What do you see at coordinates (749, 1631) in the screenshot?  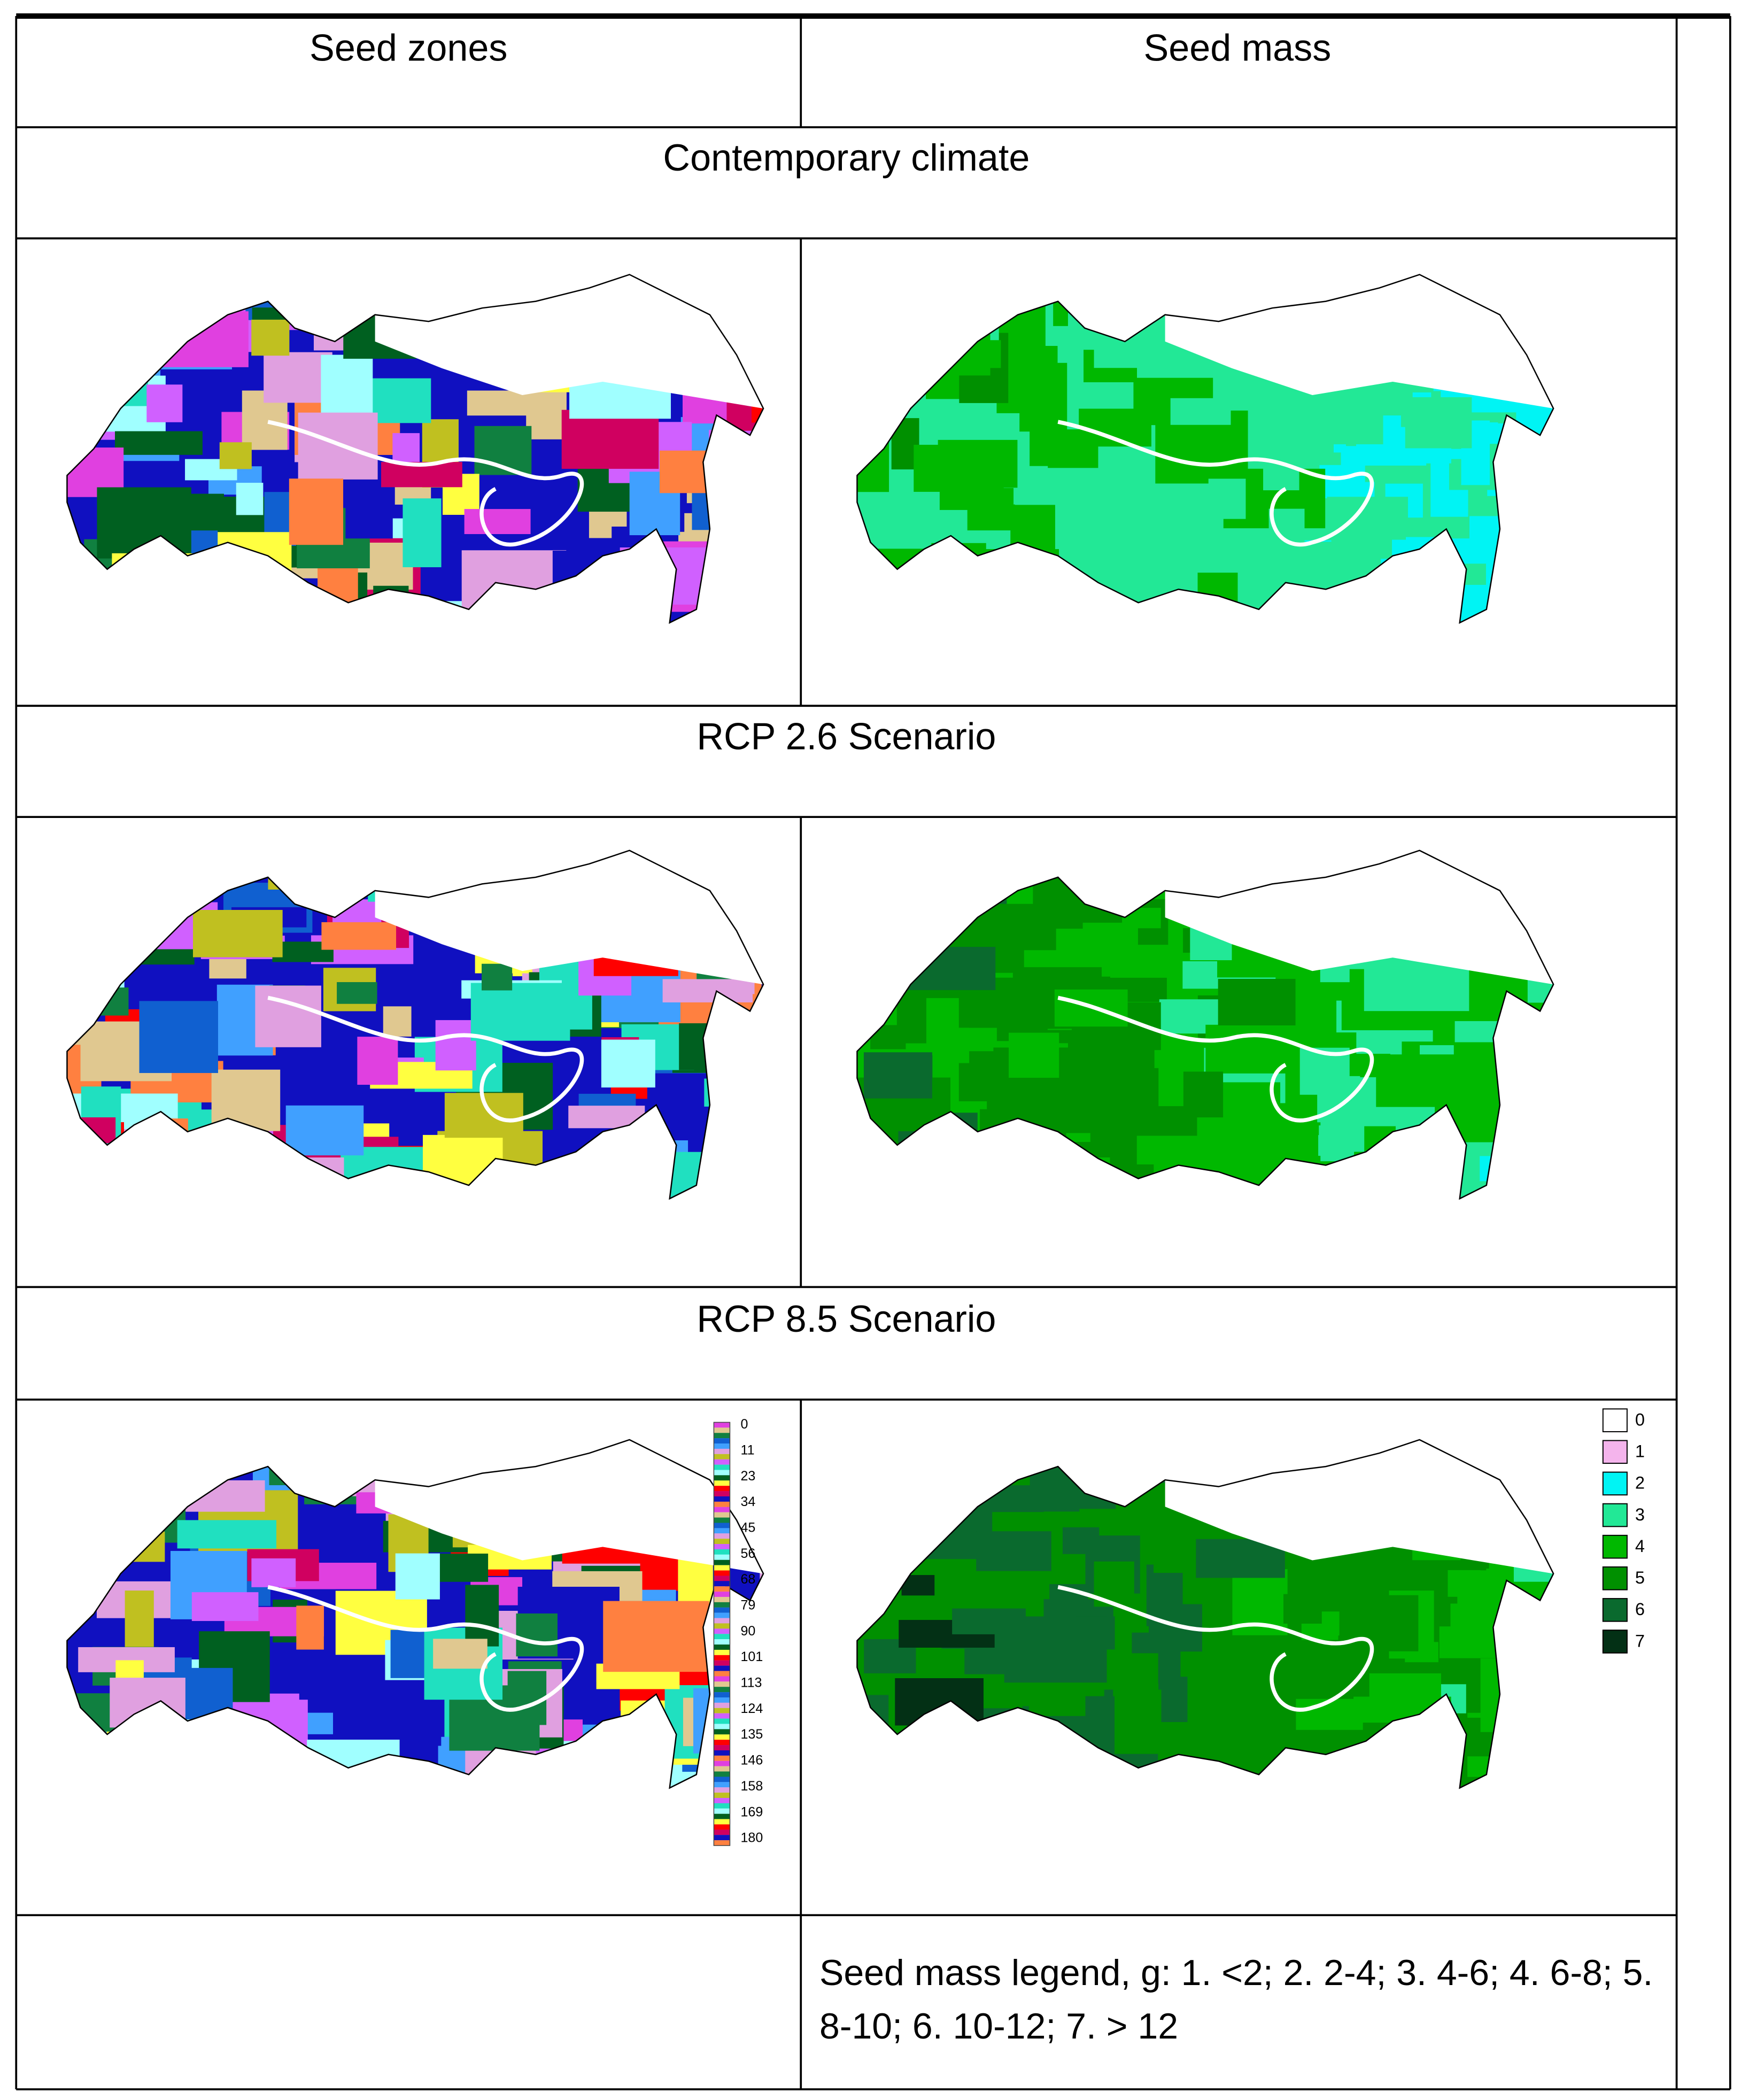 I see `legend-label: 90` at bounding box center [749, 1631].